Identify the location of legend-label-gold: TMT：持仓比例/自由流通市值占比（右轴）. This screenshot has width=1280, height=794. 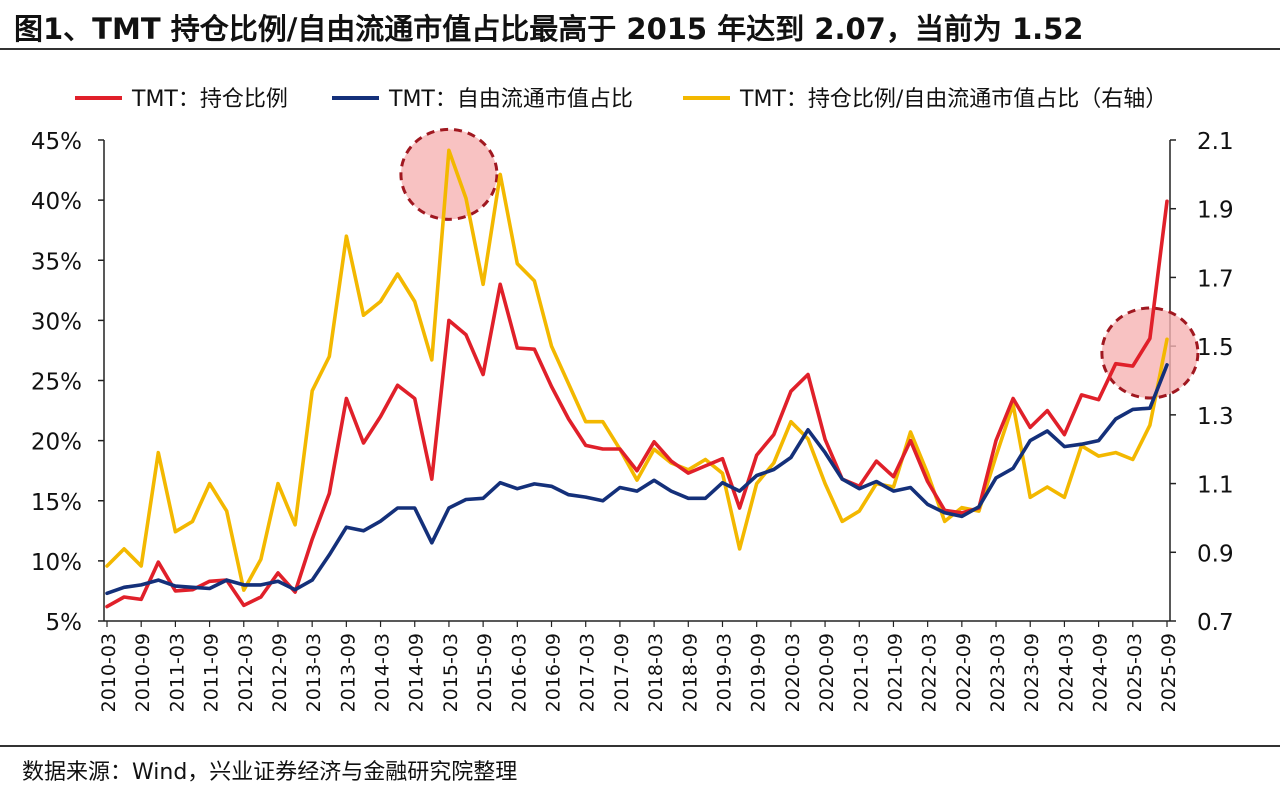
(953, 99).